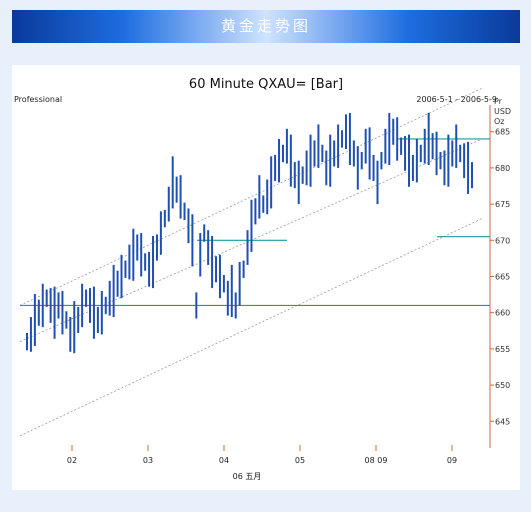  I want to click on banner-title: 黄金走势图, so click(265, 26).